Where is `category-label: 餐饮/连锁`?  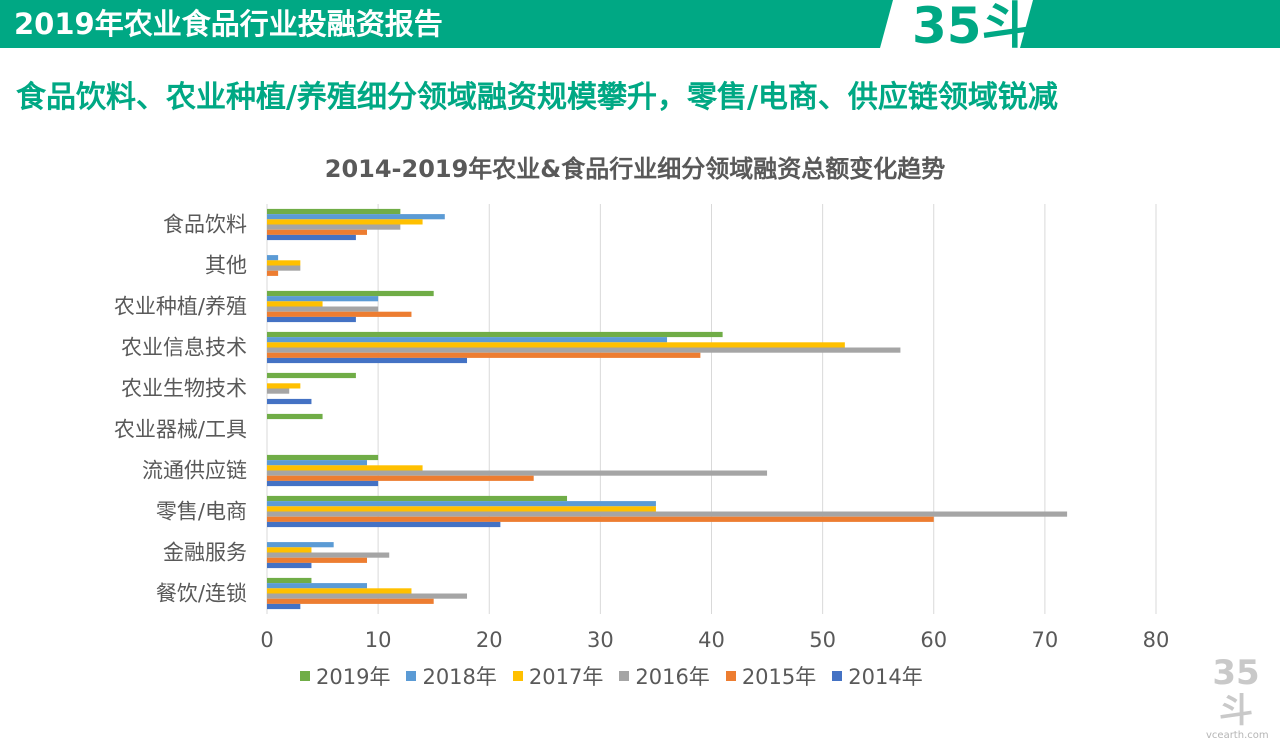
category-label: 餐饮/连锁 is located at coordinates (201, 594).